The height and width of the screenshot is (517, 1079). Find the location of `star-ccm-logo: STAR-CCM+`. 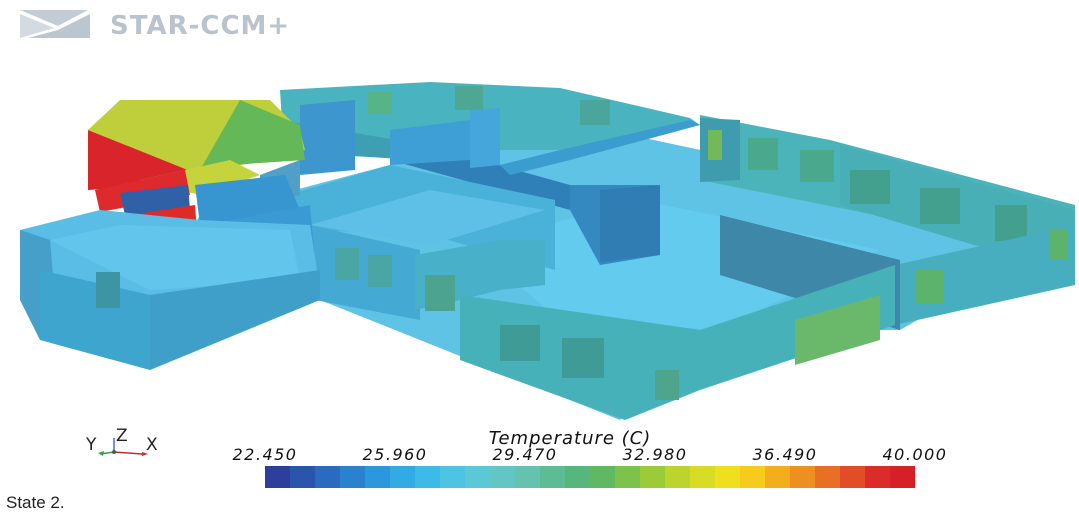

star-ccm-logo: STAR-CCM+ is located at coordinates (188, 24).